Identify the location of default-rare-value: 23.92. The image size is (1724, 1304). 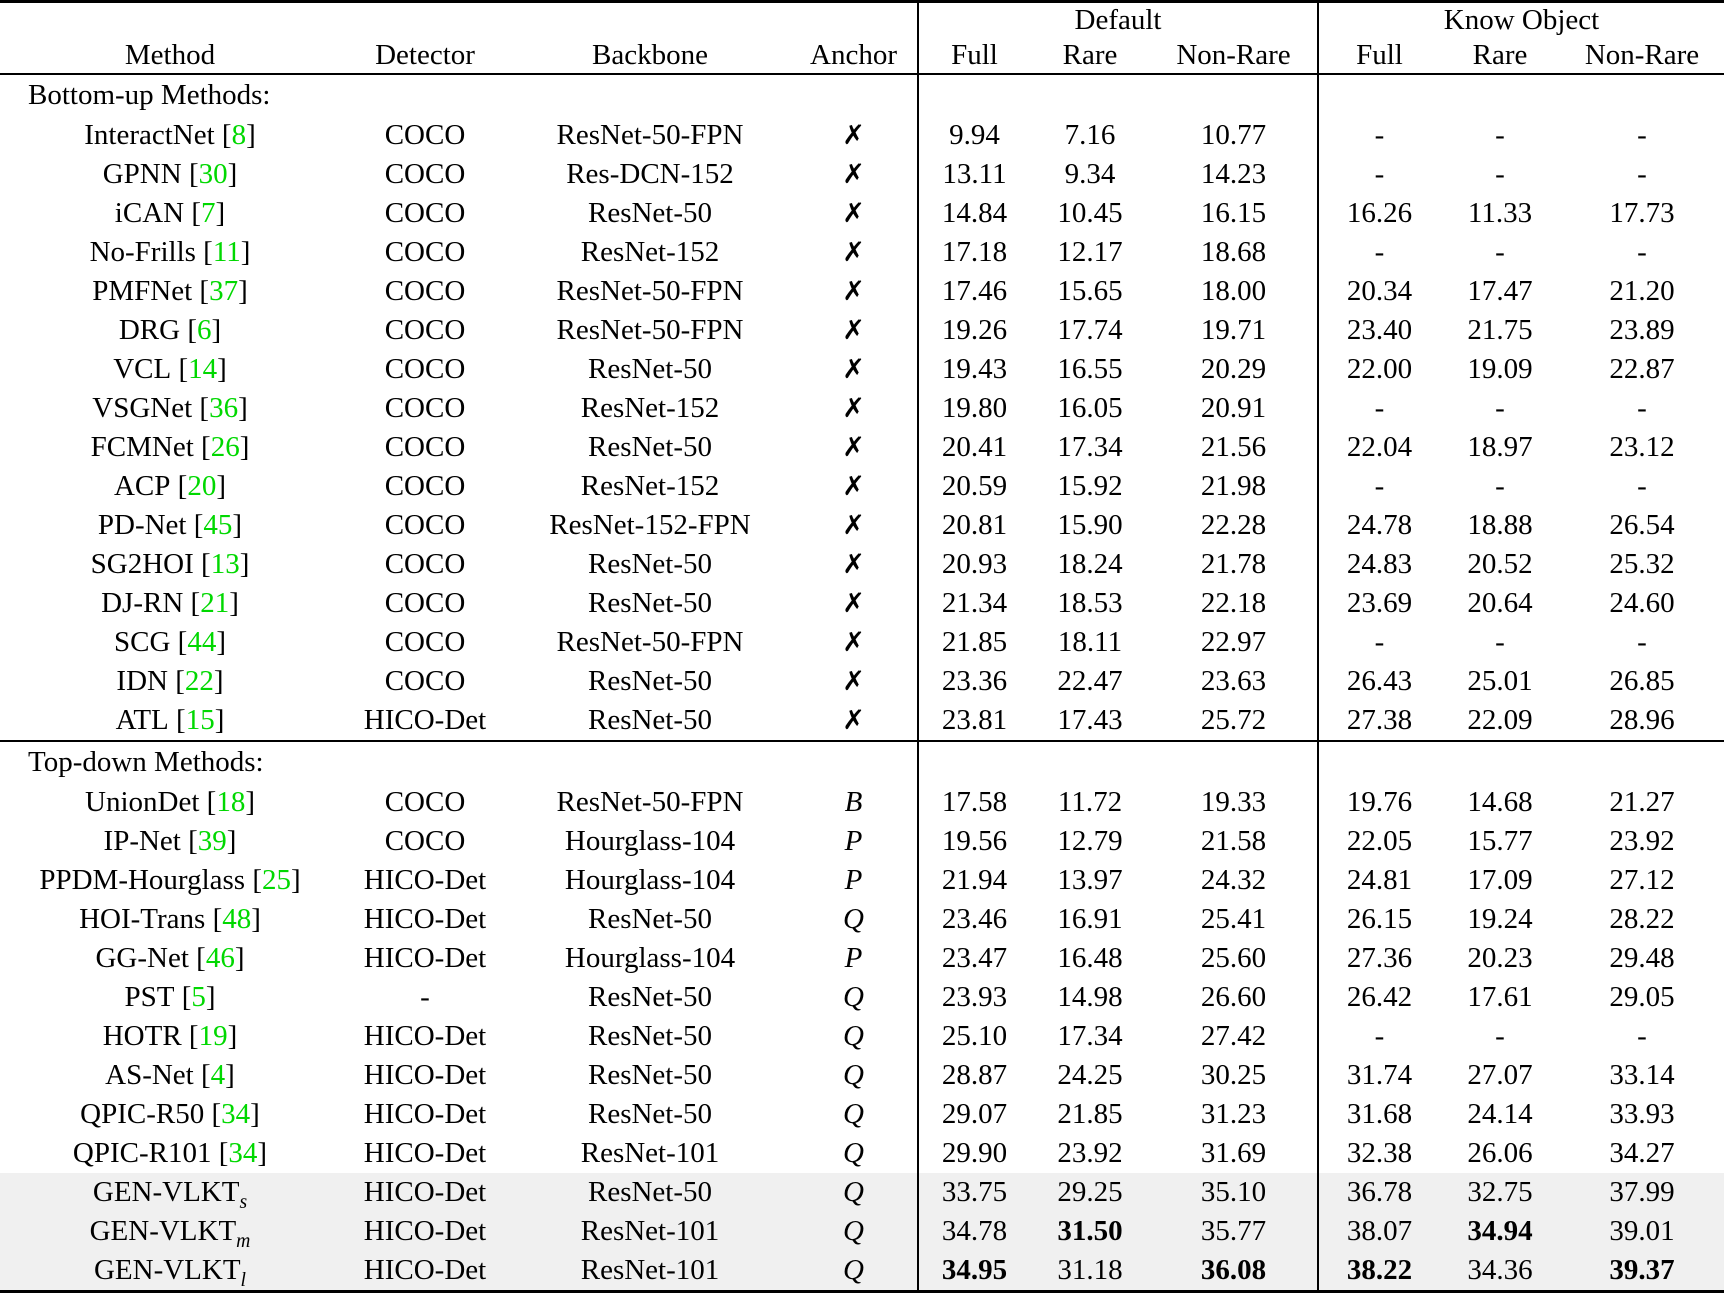
(1090, 1153).